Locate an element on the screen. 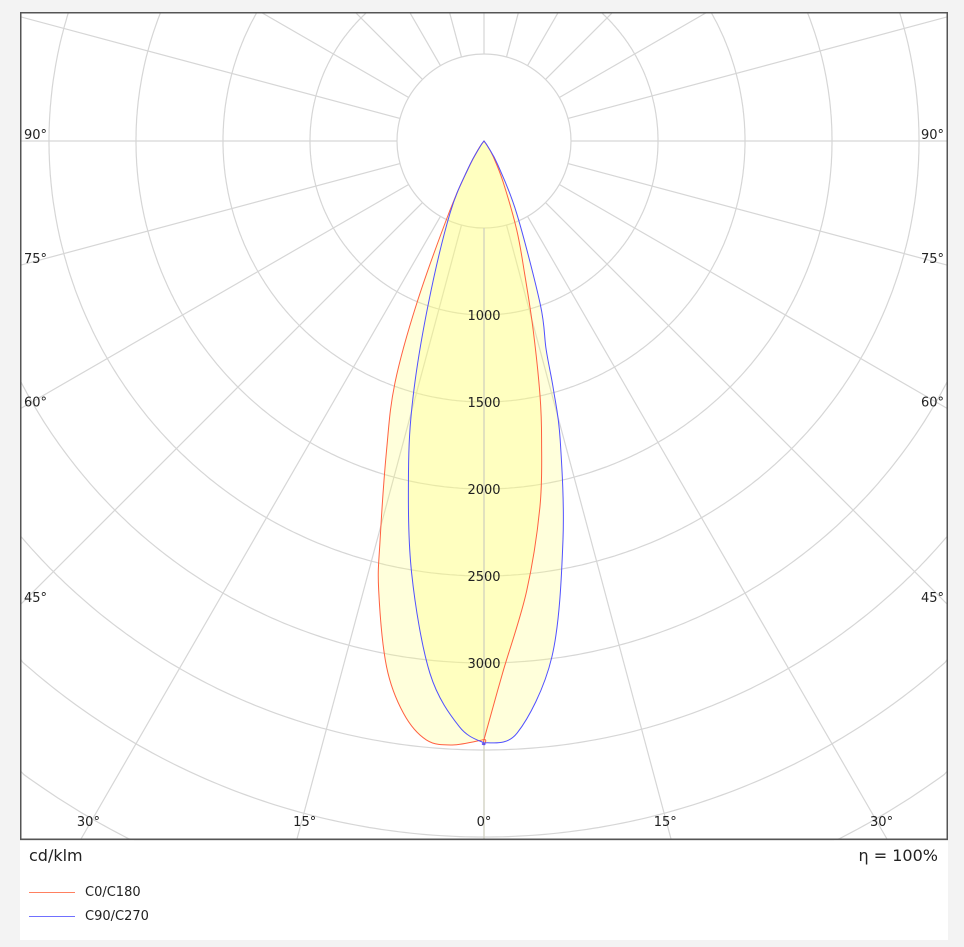 This screenshot has height=947, width=964. radial-tick-label: 2500 is located at coordinates (483, 577).